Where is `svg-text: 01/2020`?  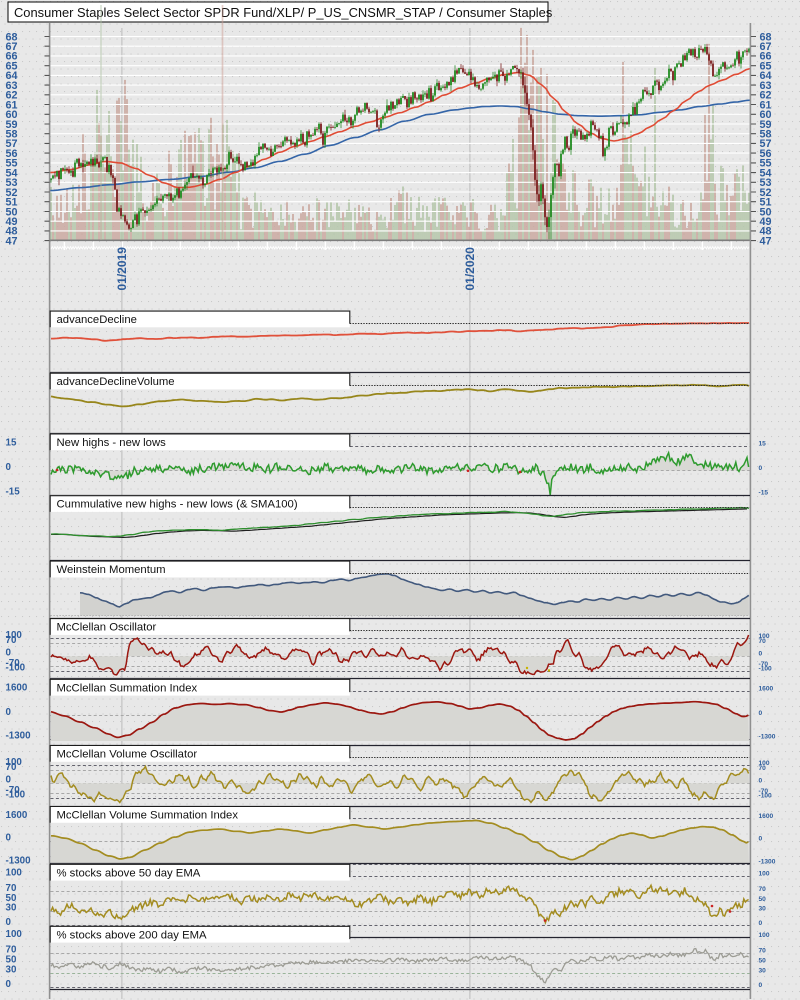 svg-text: 01/2020 is located at coordinates (470, 269).